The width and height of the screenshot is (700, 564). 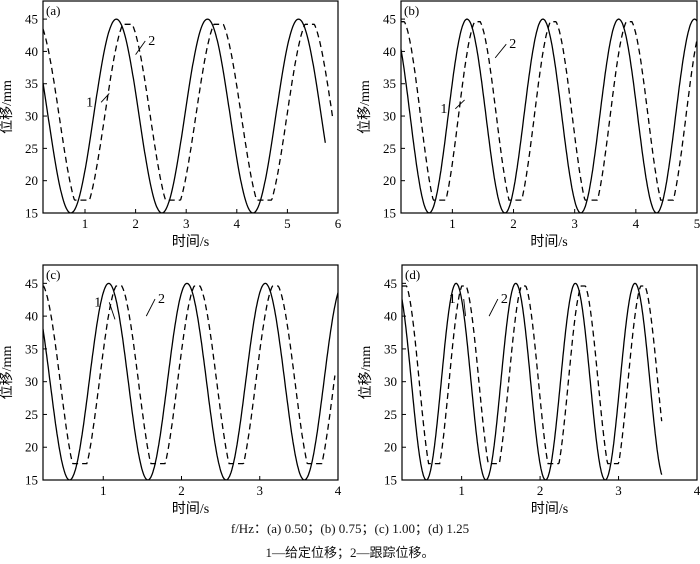 What do you see at coordinates (338, 223) in the screenshot?
I see `x-tick-label: 6` at bounding box center [338, 223].